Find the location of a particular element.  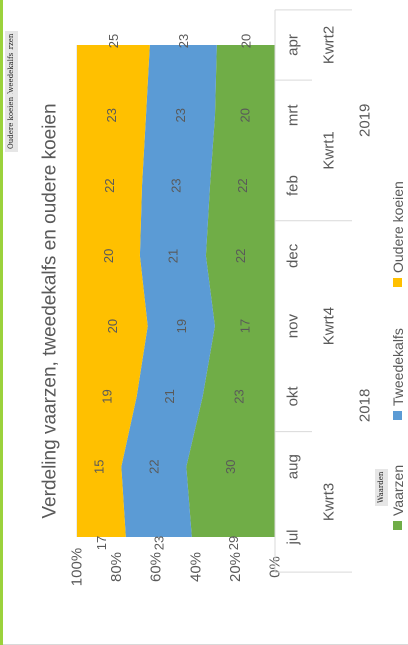

value-tick-label: 80% is located at coordinates (116, 567).